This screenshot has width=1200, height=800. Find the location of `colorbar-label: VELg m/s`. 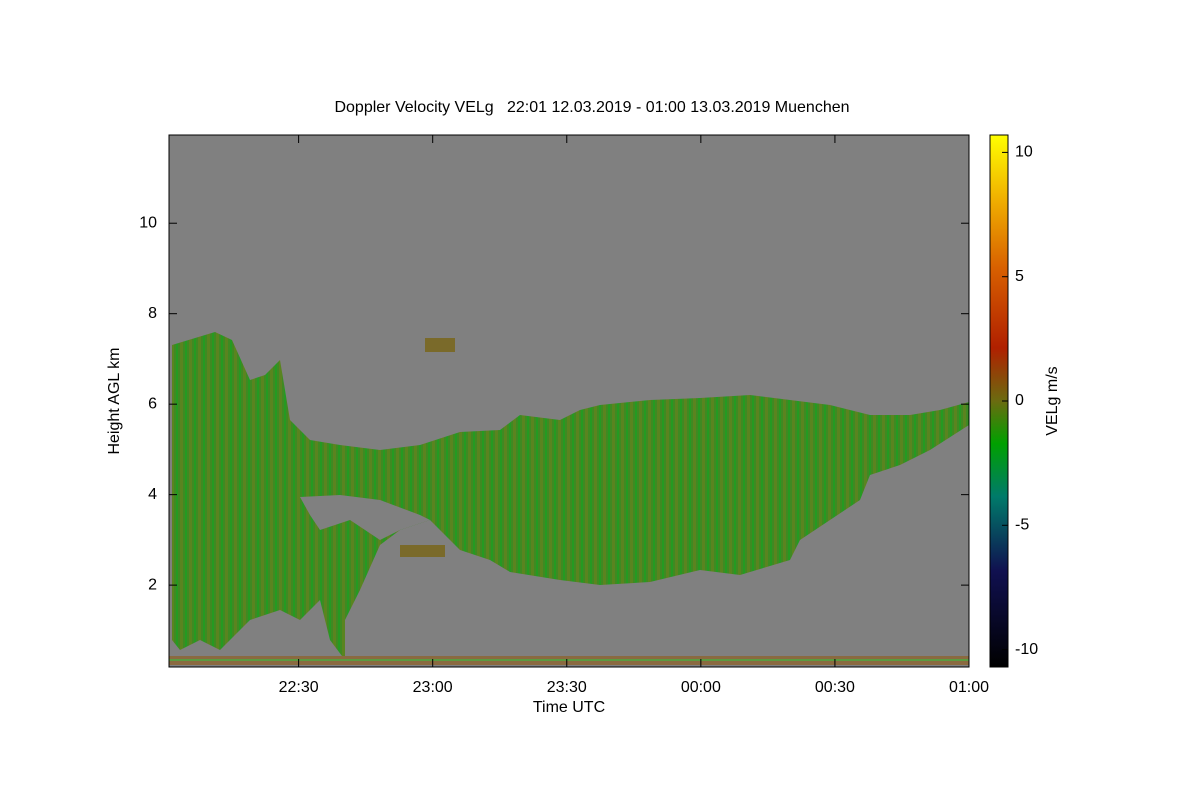

colorbar-label: VELg m/s is located at coordinates (1052, 400).